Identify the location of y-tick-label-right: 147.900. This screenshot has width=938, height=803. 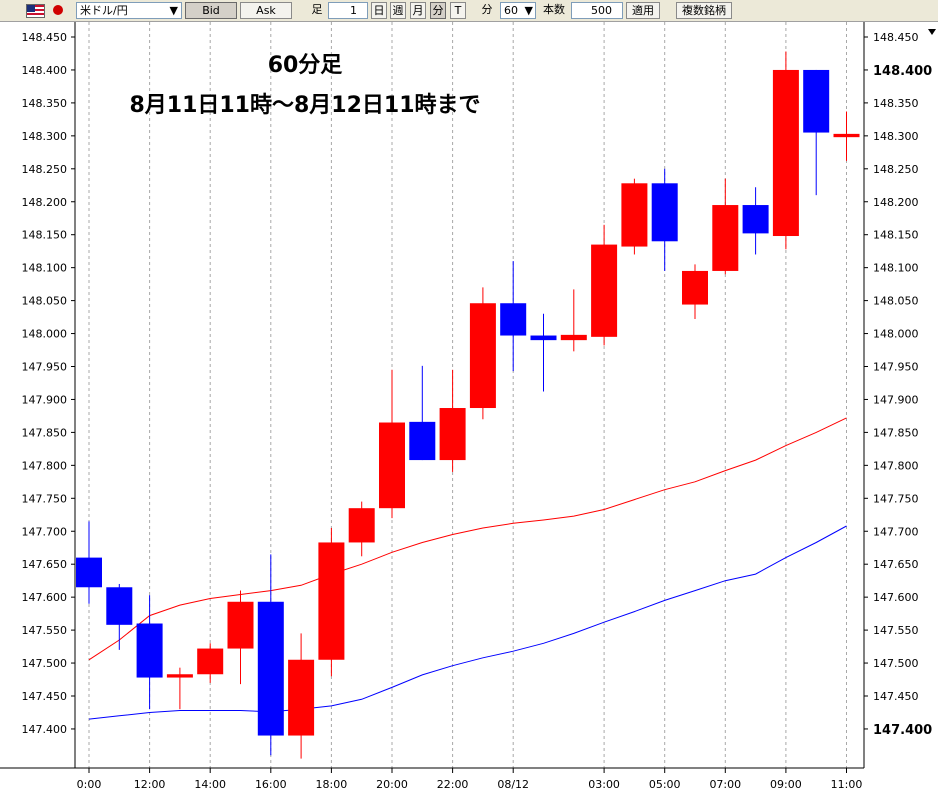
(896, 399).